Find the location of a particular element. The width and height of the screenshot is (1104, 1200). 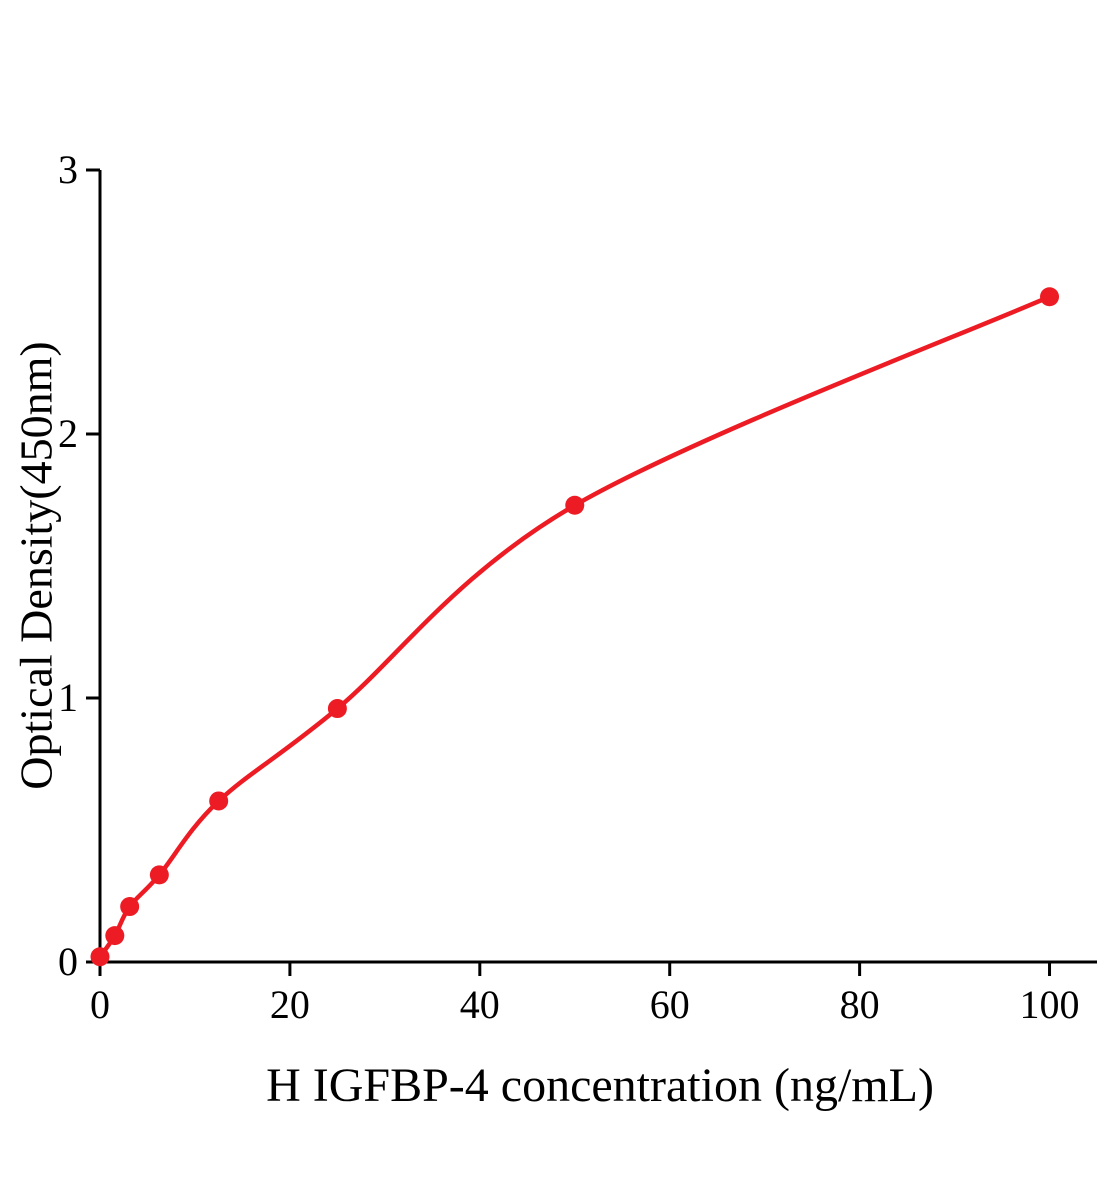

x-tick-label: 80 is located at coordinates (860, 1004).